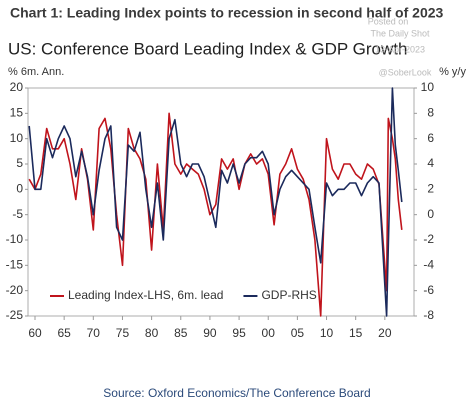 Image resolution: width=474 pixels, height=412 pixels. What do you see at coordinates (405, 72) in the screenshot?
I see `watermark: @SoberLook` at bounding box center [405, 72].